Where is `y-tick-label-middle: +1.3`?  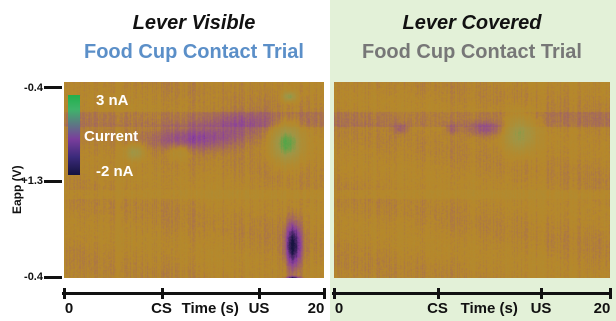 y-tick-label-middle: +1.3 is located at coordinates (32, 181).